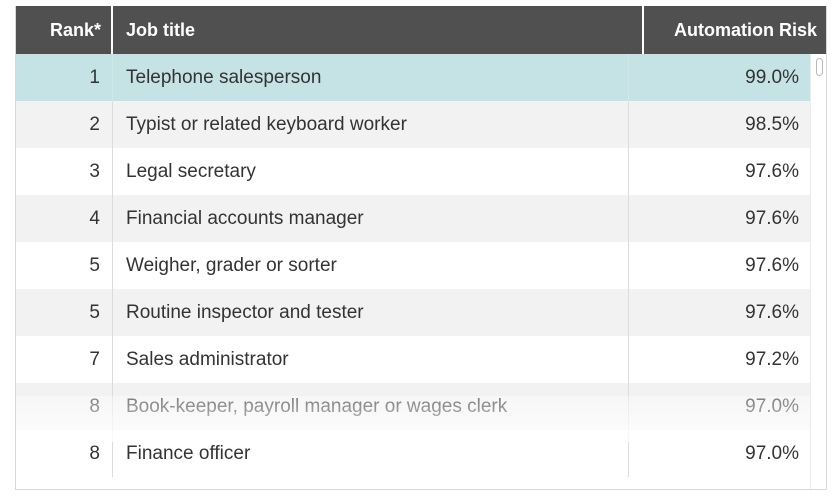  I want to click on rank-cell: 2, so click(64, 124).